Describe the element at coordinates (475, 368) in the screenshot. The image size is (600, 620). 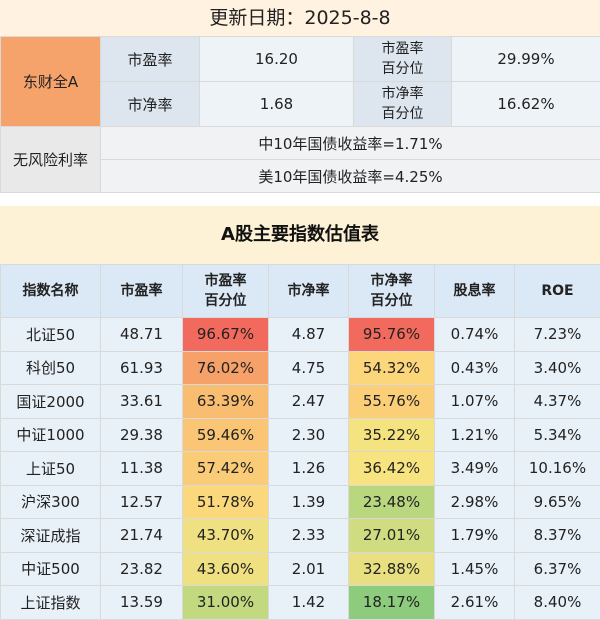
I see `dividend-cell: 0.43%` at that location.